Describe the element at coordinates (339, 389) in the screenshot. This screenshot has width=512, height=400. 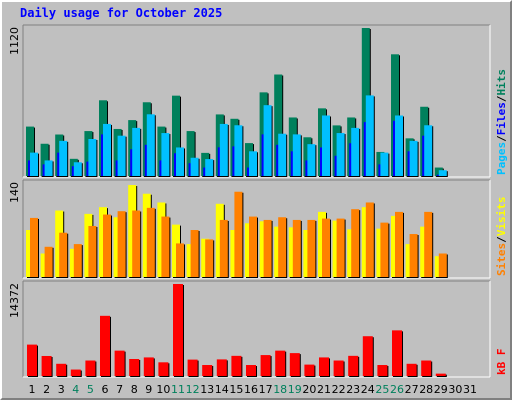
I see `x-tick-label-day-22: 22` at that location.